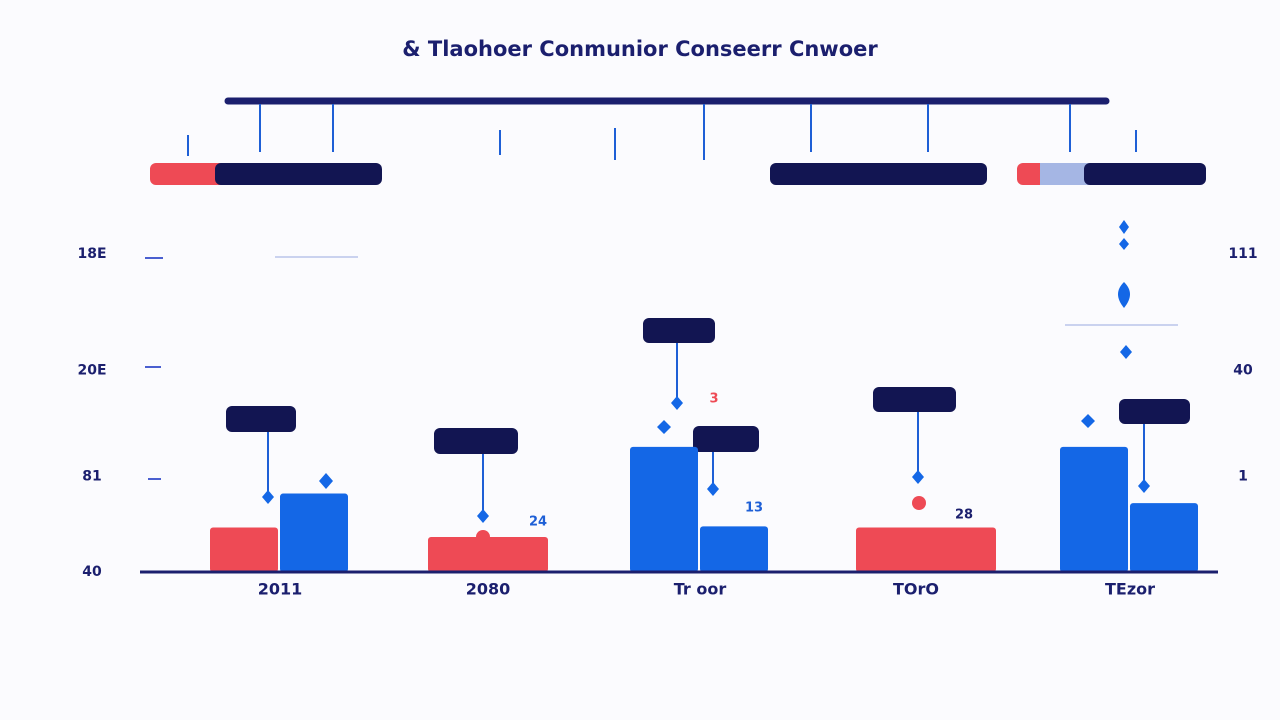  Describe the element at coordinates (538, 522) in the screenshot. I see `data-label: 24` at that location.